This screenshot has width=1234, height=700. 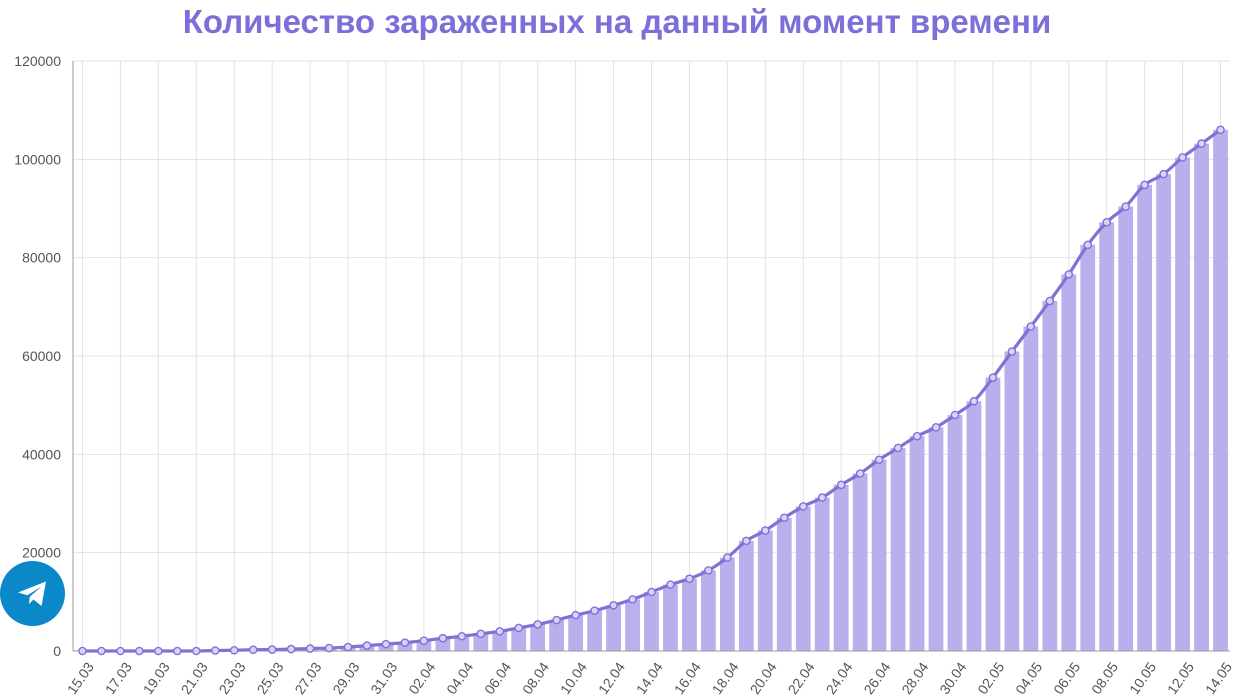 What do you see at coordinates (1104, 678) in the screenshot?
I see `x-tick-label: 08.05` at bounding box center [1104, 678].